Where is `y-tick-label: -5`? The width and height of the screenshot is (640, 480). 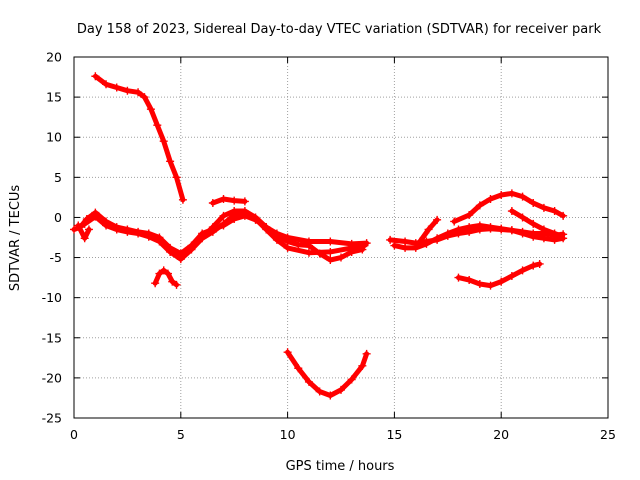
y-tick-label: -5 is located at coordinates (56, 257).